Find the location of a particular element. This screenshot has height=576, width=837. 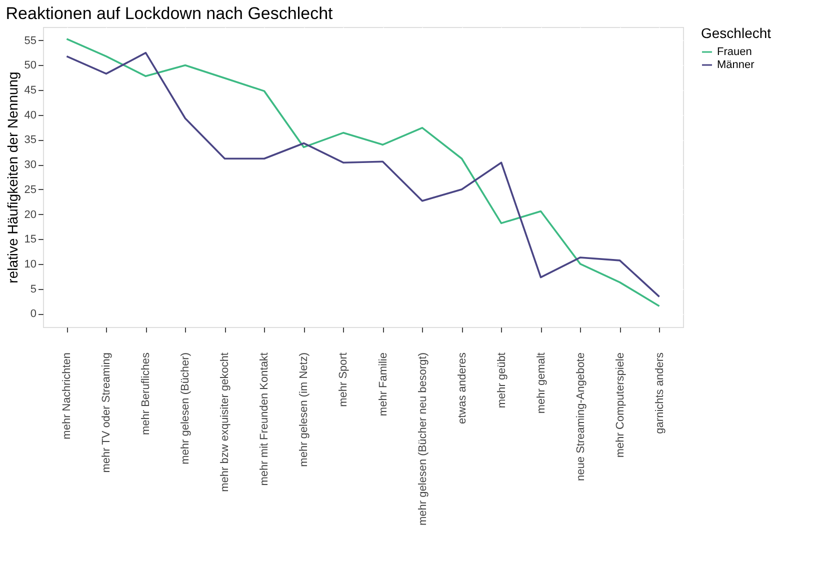

y-tick-label: 5 is located at coordinates (33, 289).